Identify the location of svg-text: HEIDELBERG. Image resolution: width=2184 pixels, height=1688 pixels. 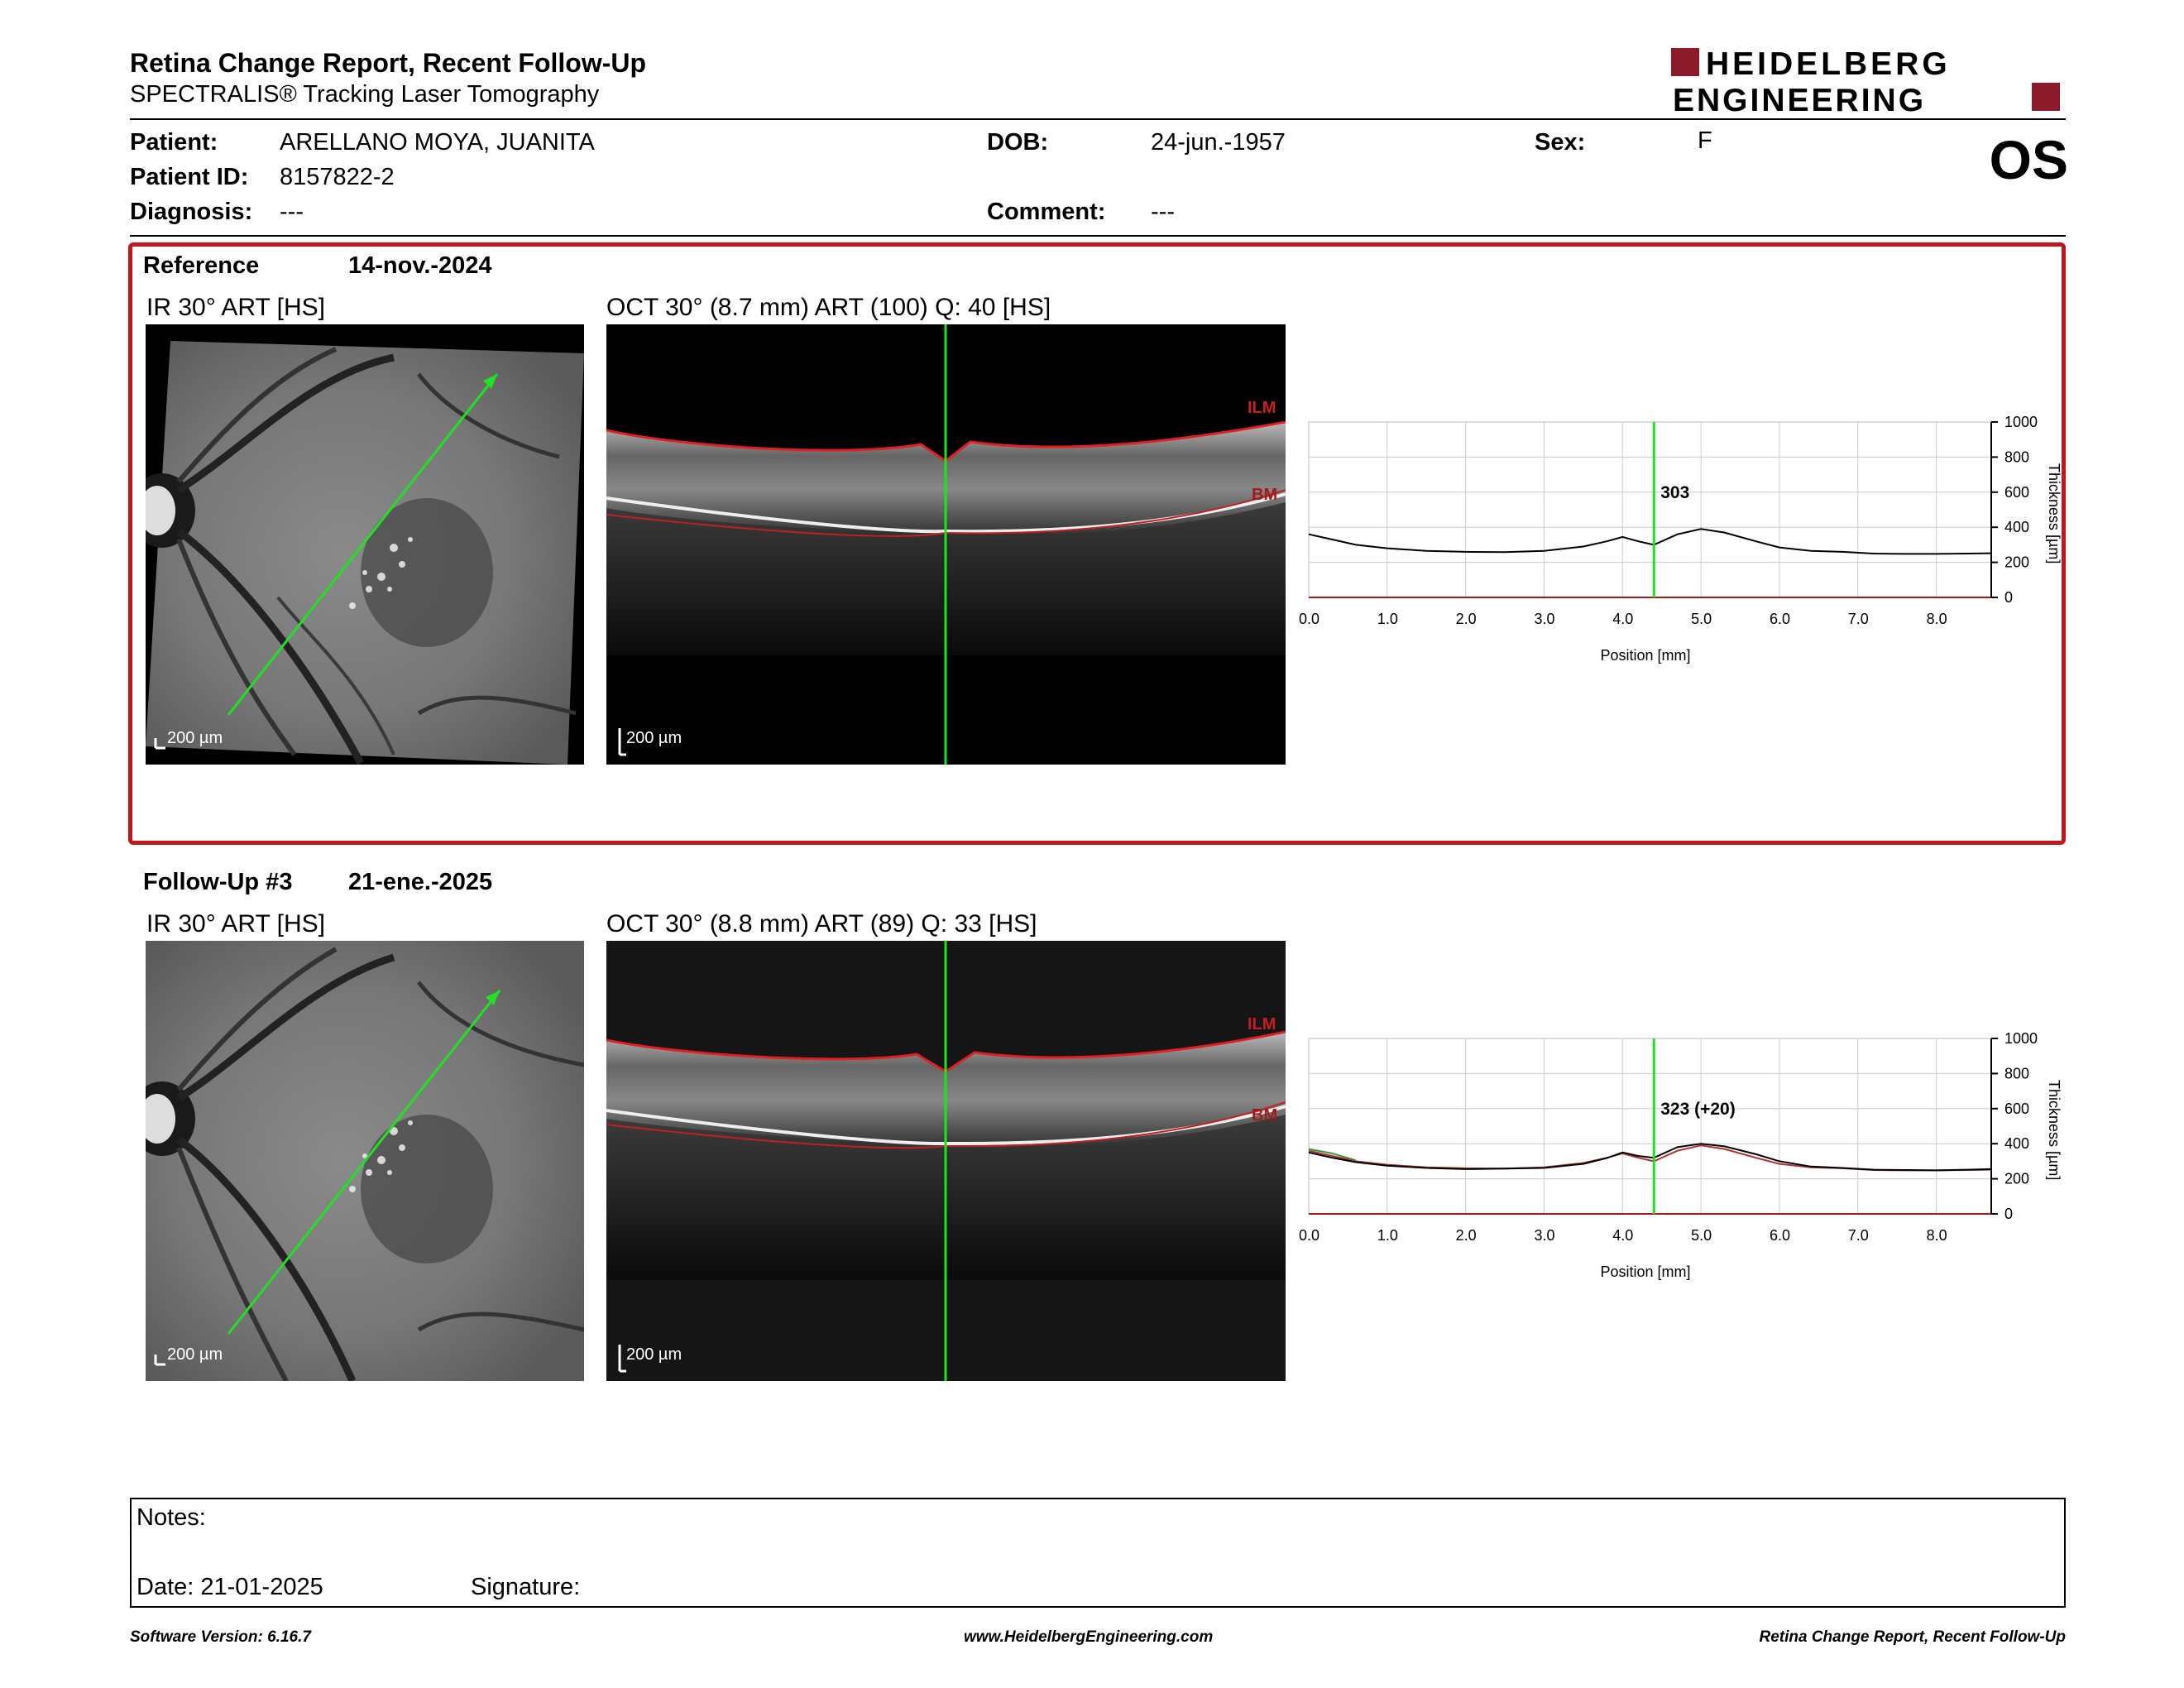
(1828, 64).